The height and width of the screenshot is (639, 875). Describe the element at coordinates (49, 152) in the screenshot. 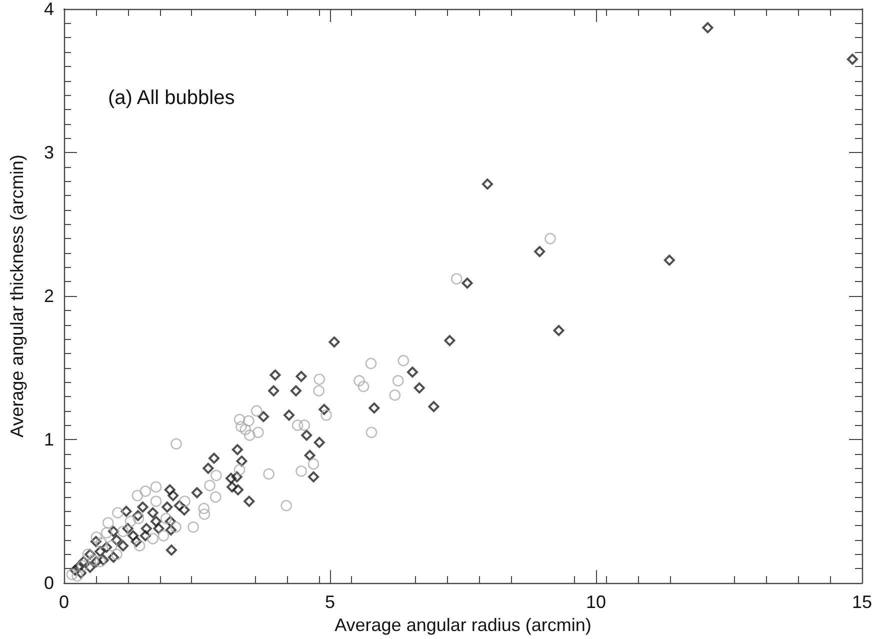

I see `y-tick-label: 3` at that location.